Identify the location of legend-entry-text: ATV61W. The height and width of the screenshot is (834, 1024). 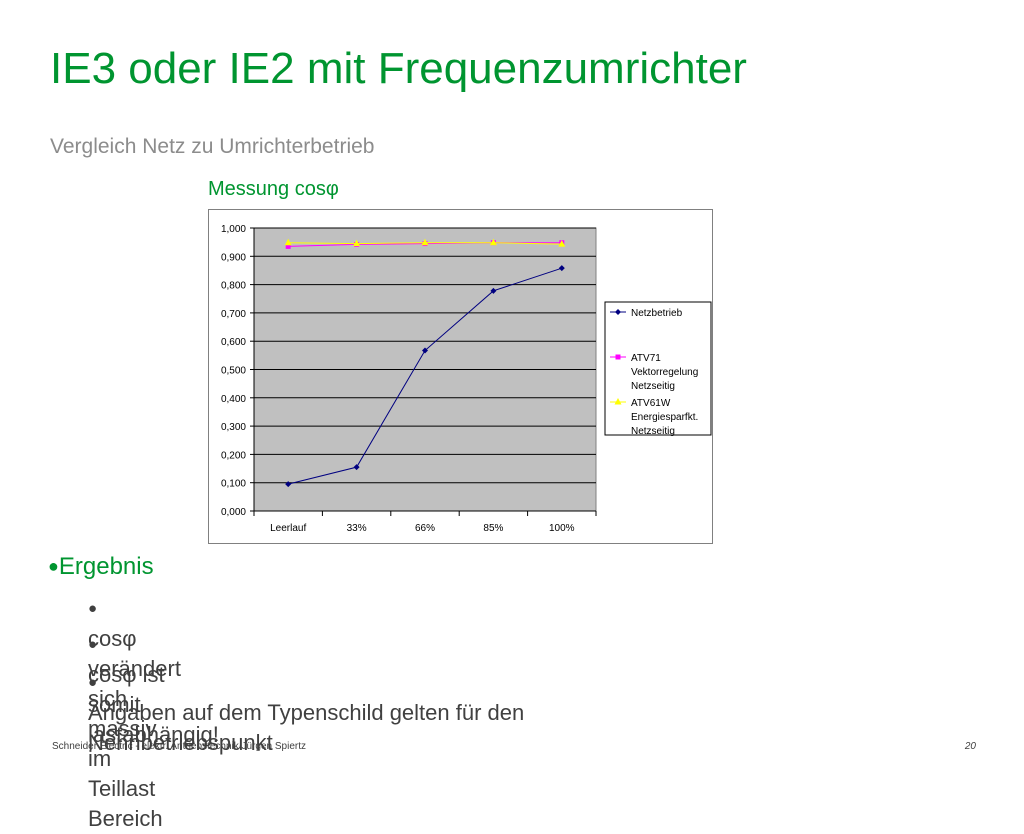
(651, 403).